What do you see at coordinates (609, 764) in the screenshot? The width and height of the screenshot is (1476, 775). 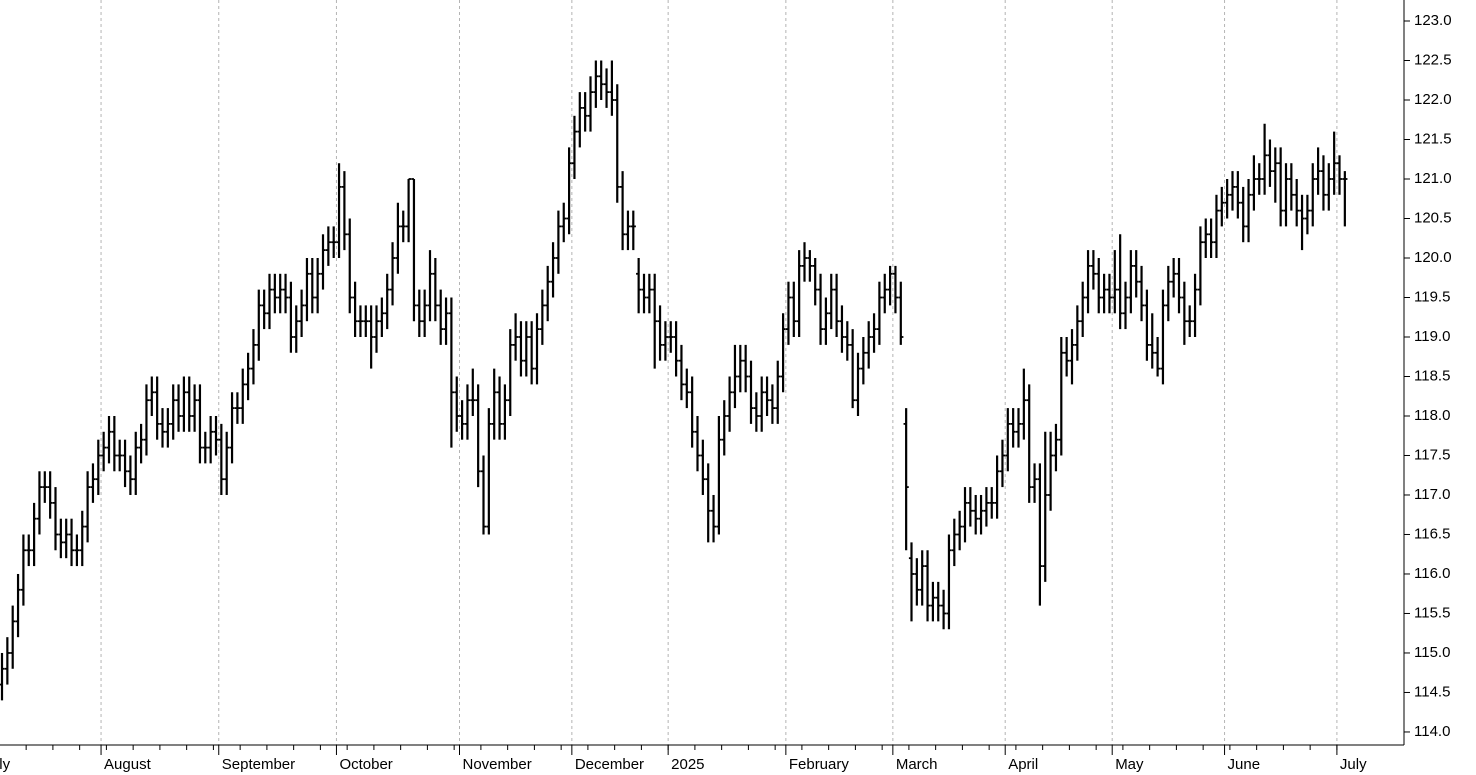 I see `x-tick-label: December` at bounding box center [609, 764].